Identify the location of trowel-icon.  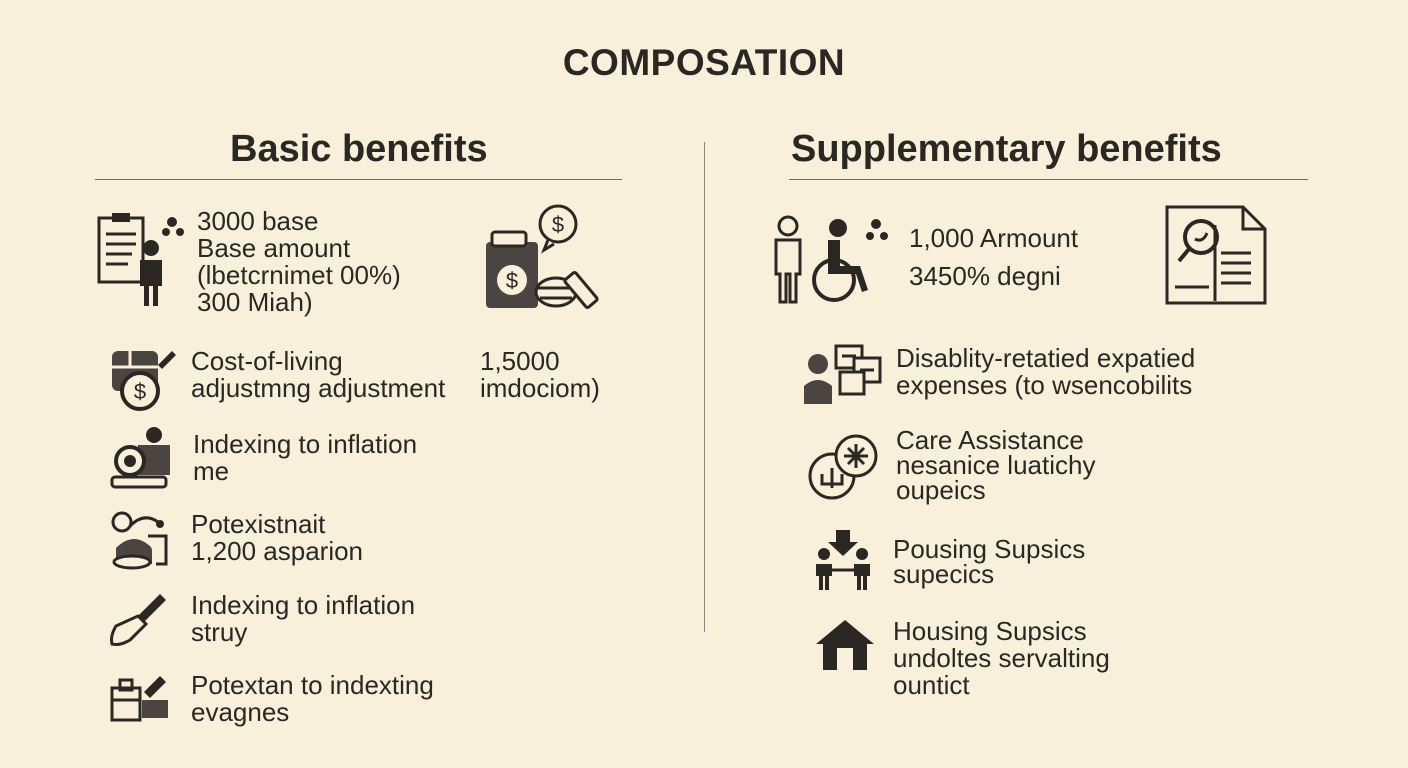
(138, 620).